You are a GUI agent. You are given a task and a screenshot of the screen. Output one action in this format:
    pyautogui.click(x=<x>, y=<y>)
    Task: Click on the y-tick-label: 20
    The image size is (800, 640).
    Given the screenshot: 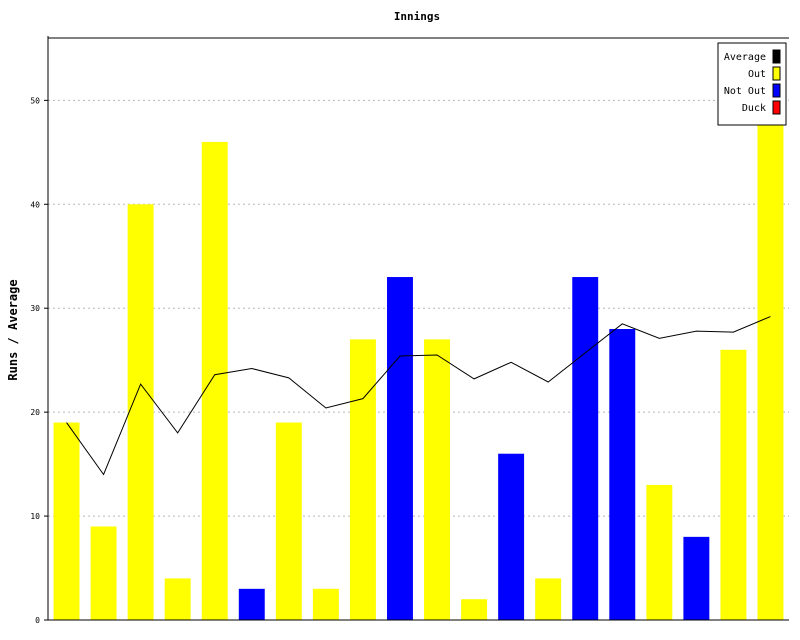 What is the action you would take?
    pyautogui.click(x=35, y=412)
    